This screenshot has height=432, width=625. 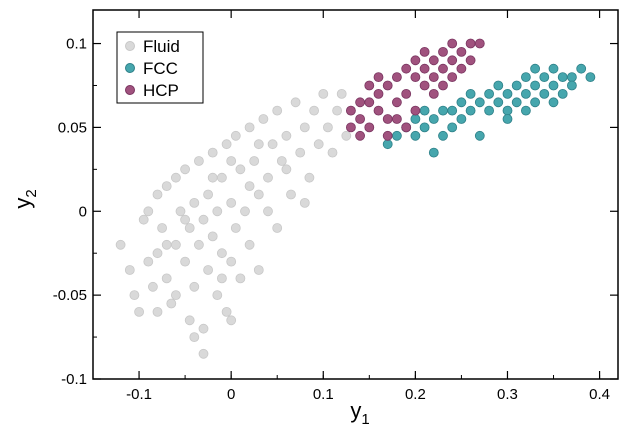 What do you see at coordinates (70, 295) in the screenshot?
I see `y-tick-label: -0.05` at bounding box center [70, 295].